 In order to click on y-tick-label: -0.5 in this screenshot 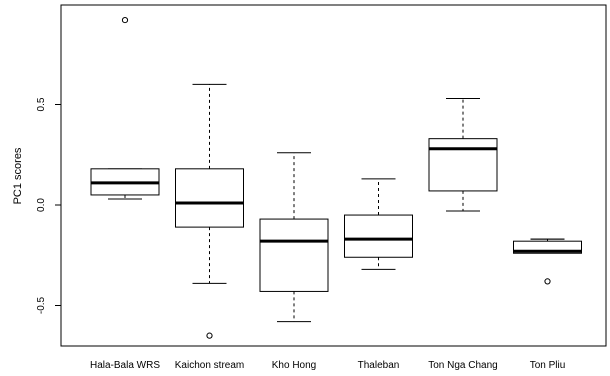, I will do `click(41, 305)`.